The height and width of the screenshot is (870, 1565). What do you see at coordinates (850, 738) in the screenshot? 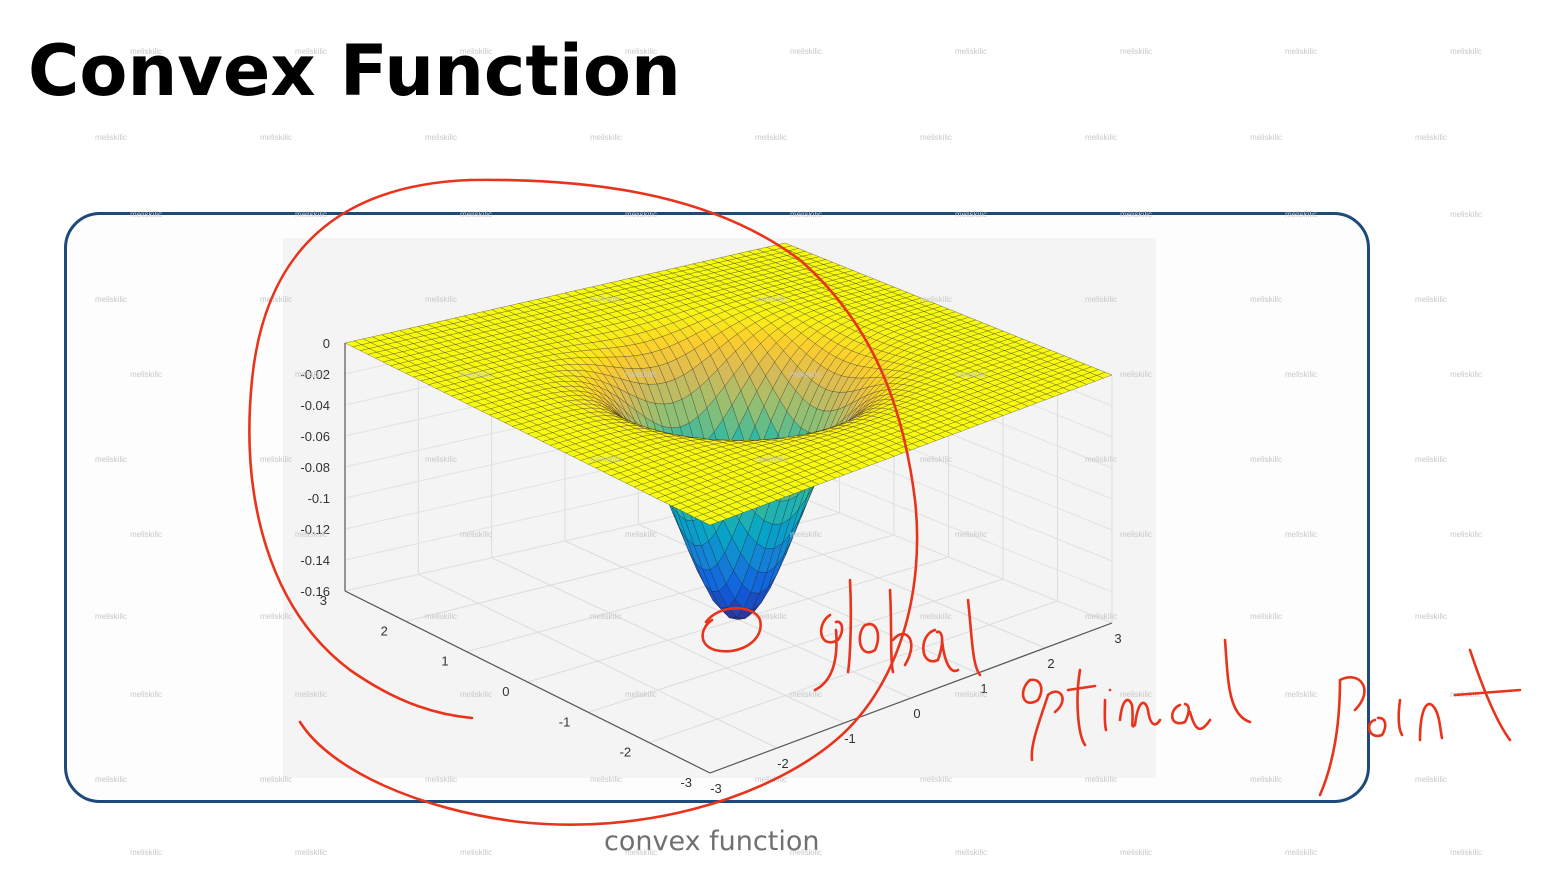
I see `x-tick-label: -1` at bounding box center [850, 738].